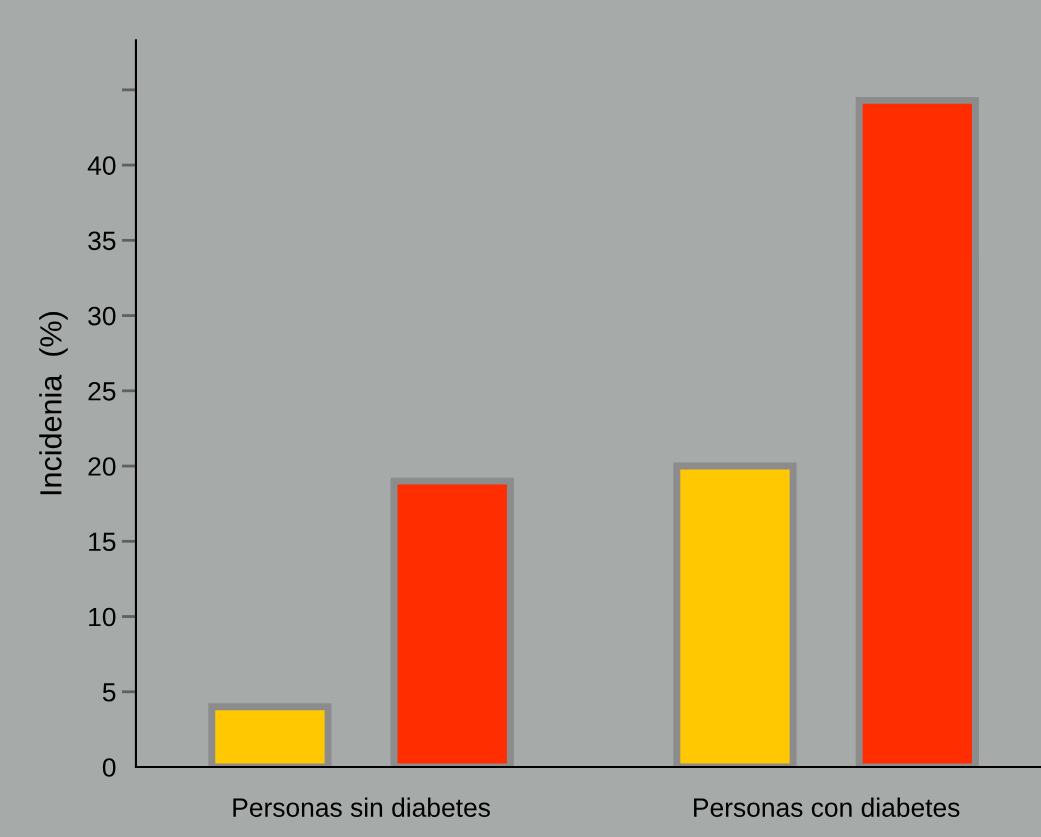 Image resolution: width=1041 pixels, height=837 pixels. I want to click on y-tick-label: 35, so click(102, 241).